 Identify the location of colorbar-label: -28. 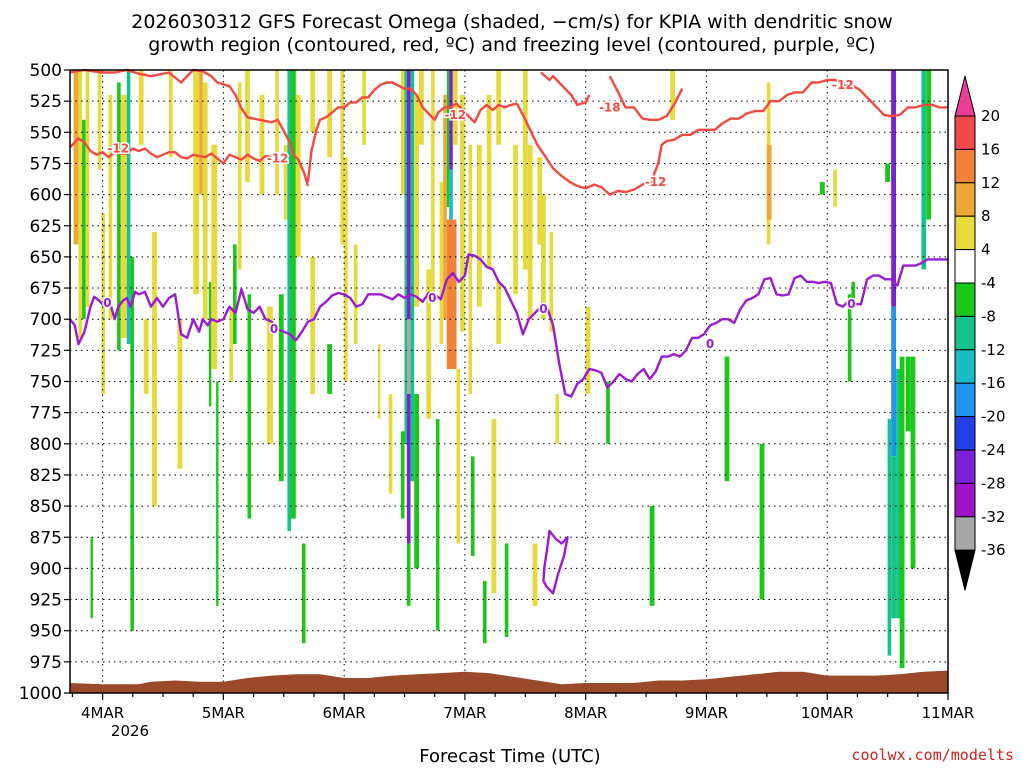
(993, 483).